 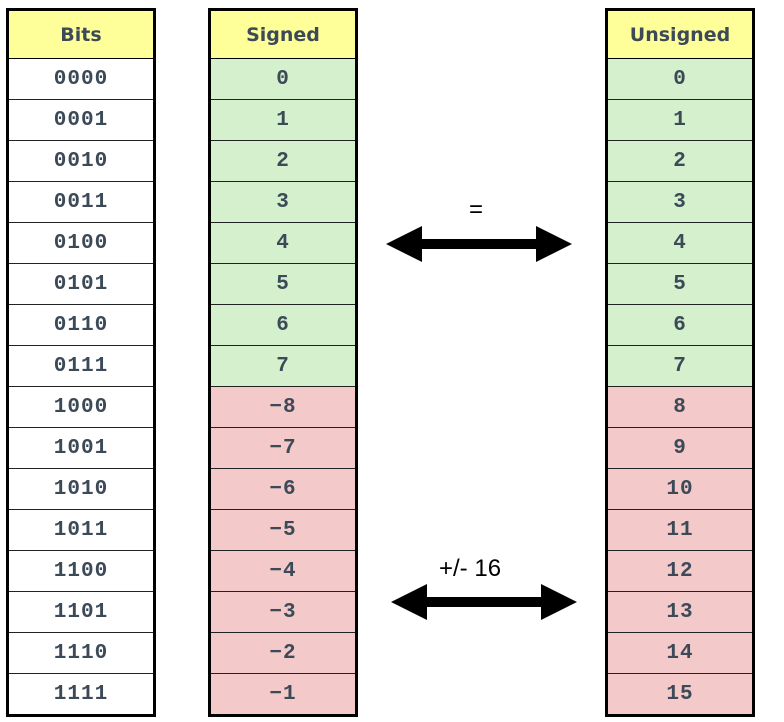 I want to click on signed-cell: 5, so click(x=283, y=284).